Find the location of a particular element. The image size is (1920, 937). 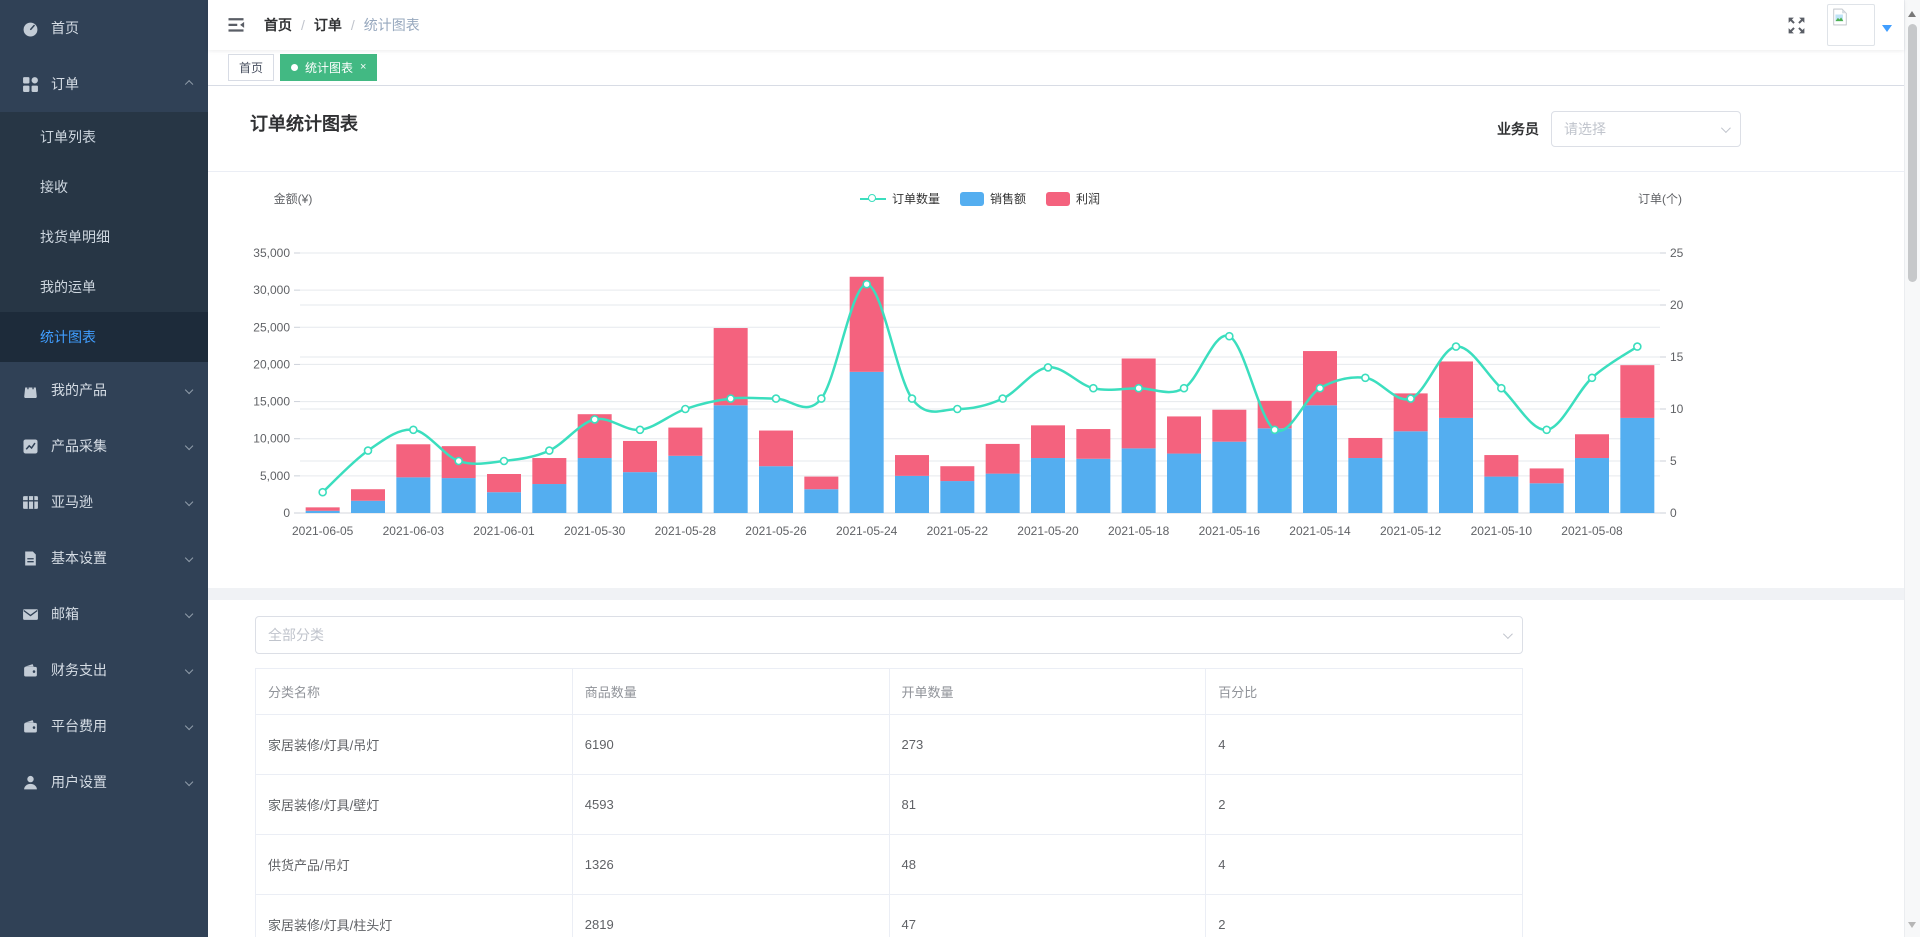

table-cell: 2819 is located at coordinates (730, 915).